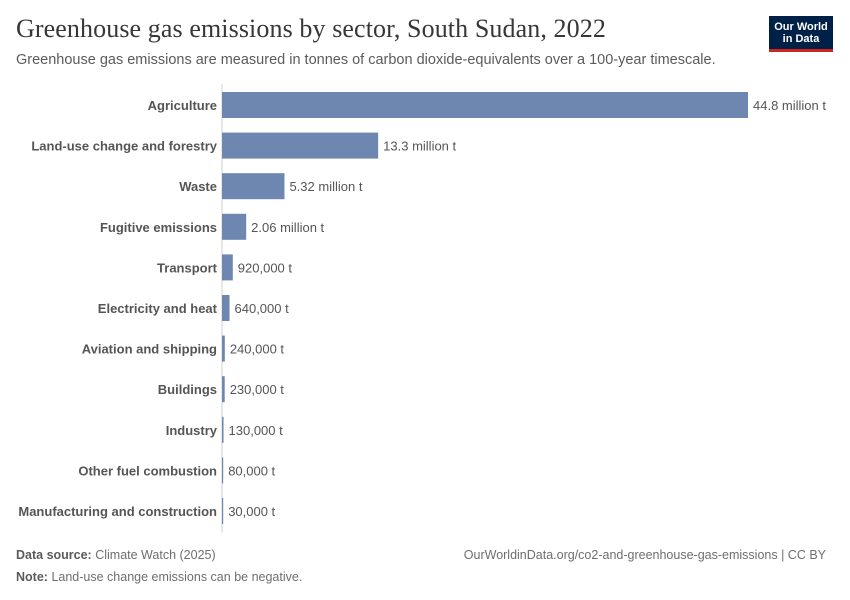 This screenshot has height=600, width=850. I want to click on value-label: 13.3 million t, so click(419, 146).